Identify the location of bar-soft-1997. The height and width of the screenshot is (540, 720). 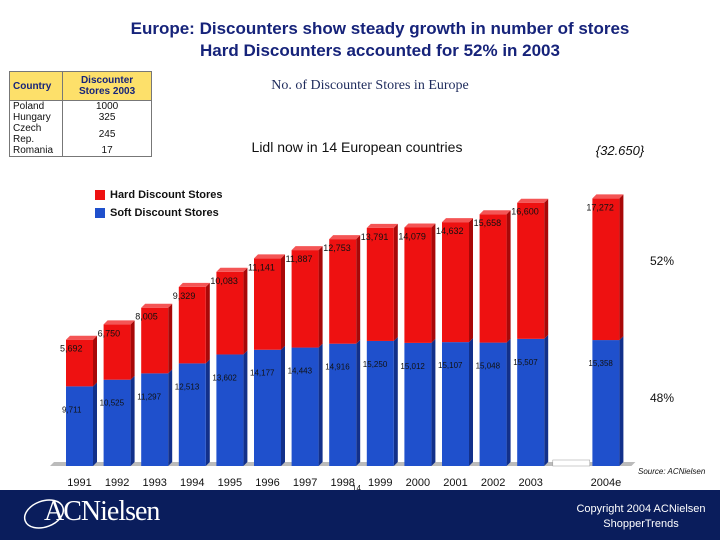
(305, 406).